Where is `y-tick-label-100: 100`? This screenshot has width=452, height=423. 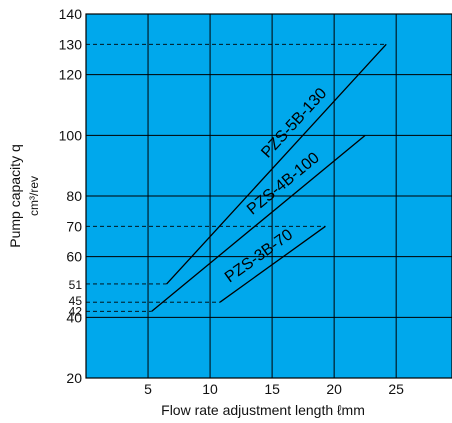
y-tick-label-100: 100 is located at coordinates (71, 135).